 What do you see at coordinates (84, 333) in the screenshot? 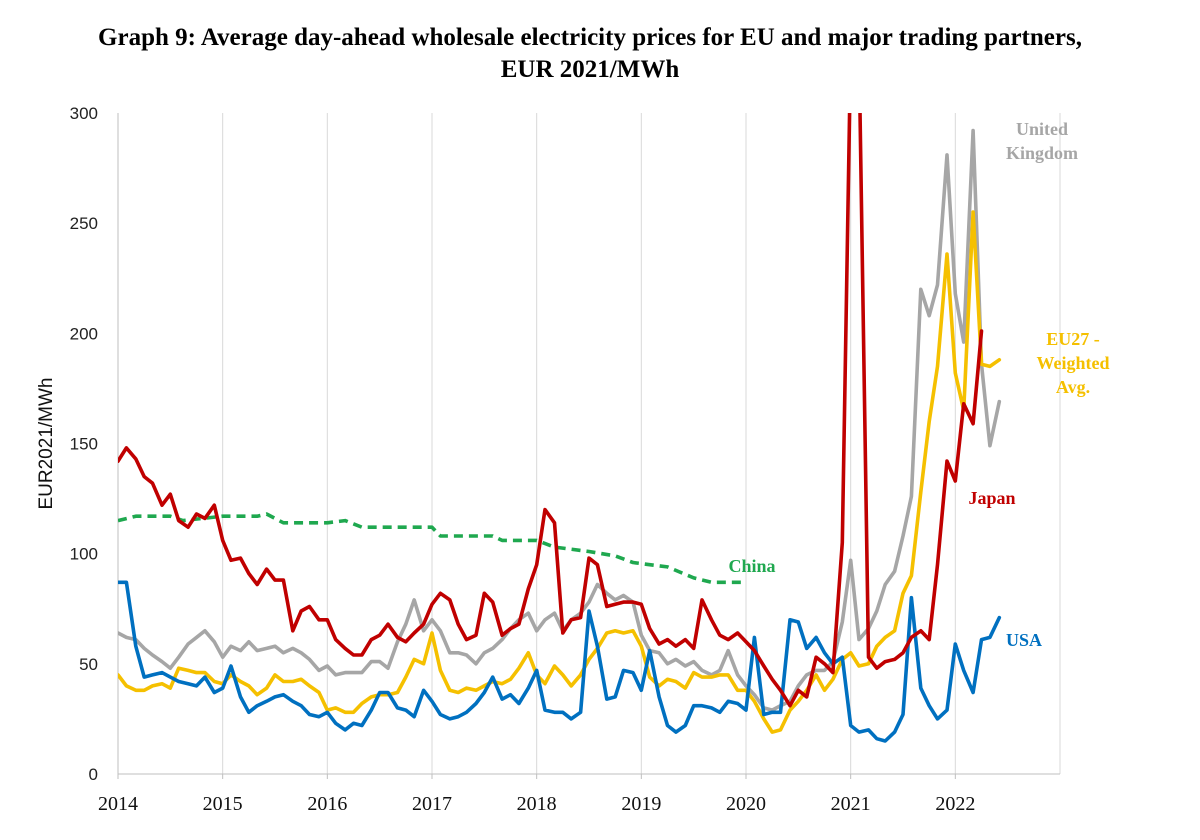
I see `y-tick-label: 200` at bounding box center [84, 333].